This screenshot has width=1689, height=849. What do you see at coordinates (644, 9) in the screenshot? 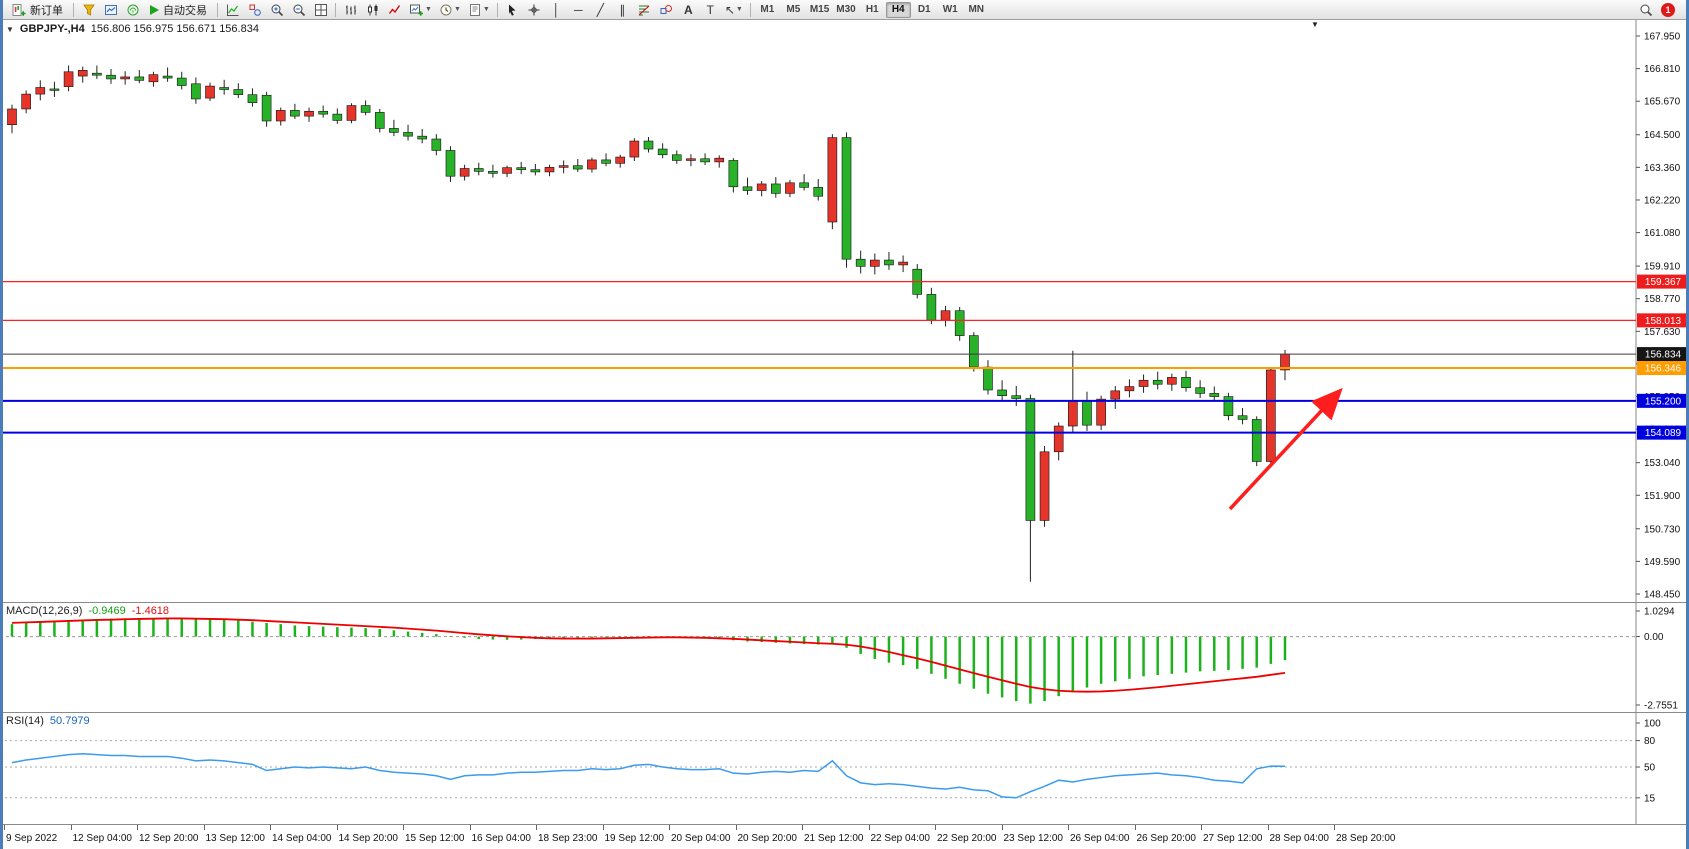
I see `fibonacci-button` at bounding box center [644, 9].